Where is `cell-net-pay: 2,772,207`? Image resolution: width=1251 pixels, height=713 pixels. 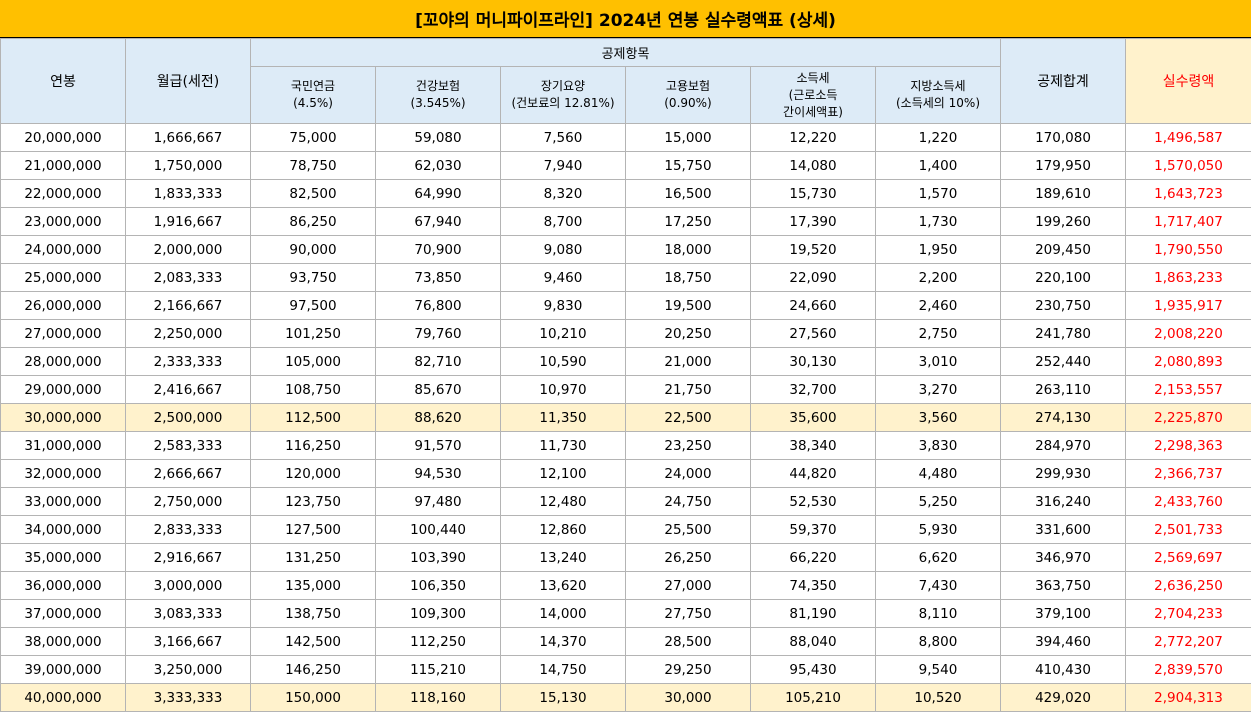
cell-net-pay: 2,772,207 is located at coordinates (1188, 641).